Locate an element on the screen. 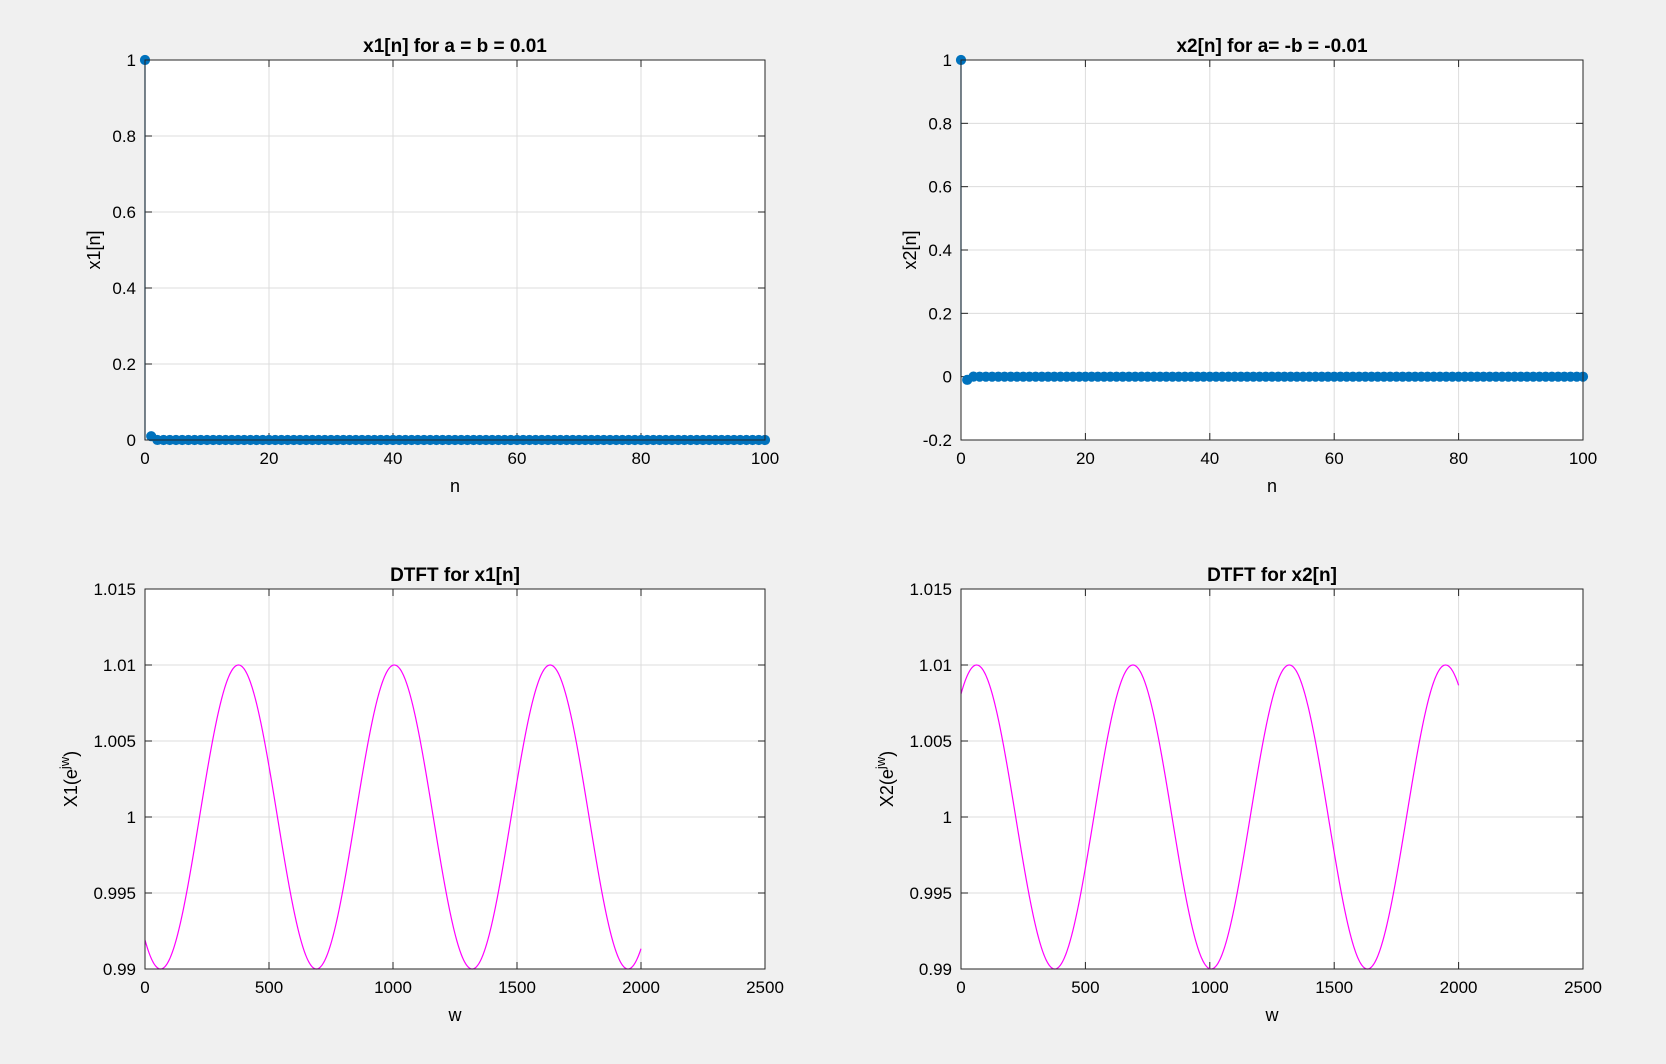  y-axis-label: x1[n] is located at coordinates (94, 249).